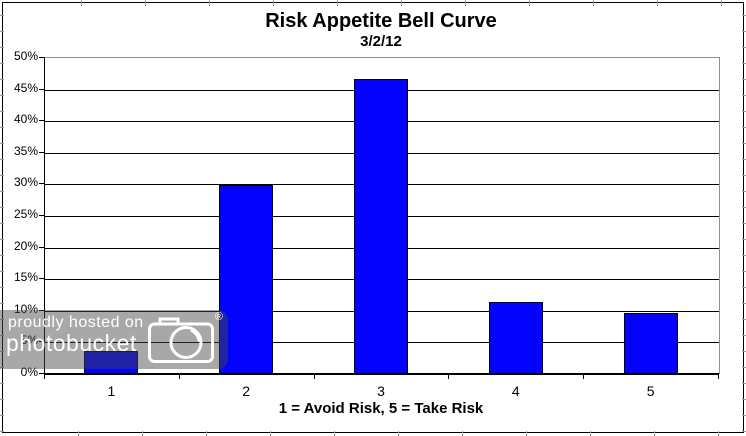  What do you see at coordinates (25, 150) in the screenshot?
I see `y-axis-label-35%: 35%` at bounding box center [25, 150].